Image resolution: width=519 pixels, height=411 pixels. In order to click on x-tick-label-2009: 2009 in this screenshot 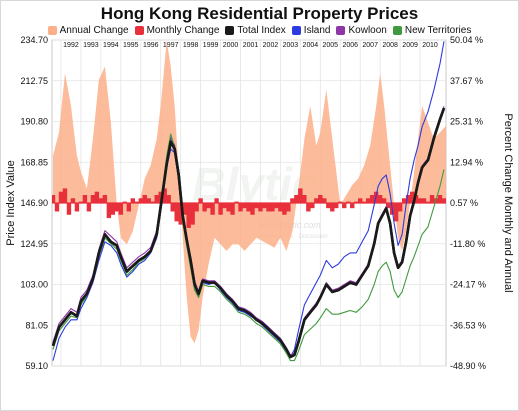, I will do `click(410, 45)`.